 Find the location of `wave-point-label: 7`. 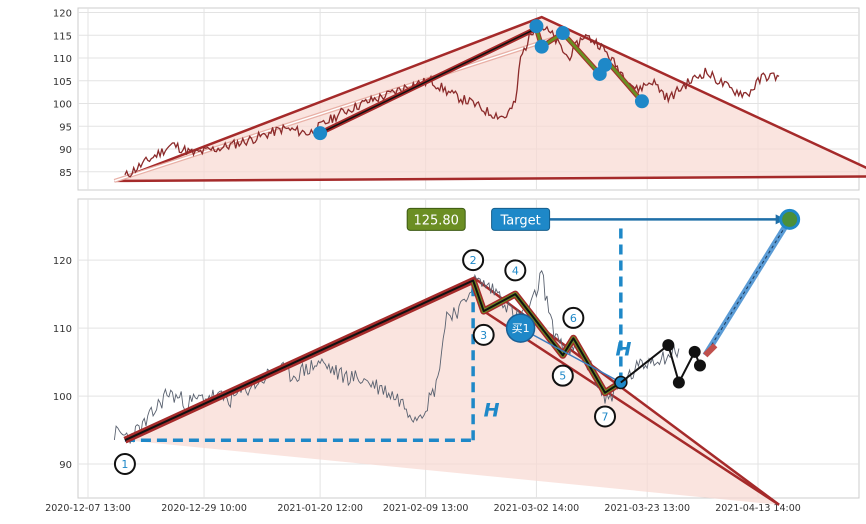

wave-point-label: 7 is located at coordinates (605, 416).